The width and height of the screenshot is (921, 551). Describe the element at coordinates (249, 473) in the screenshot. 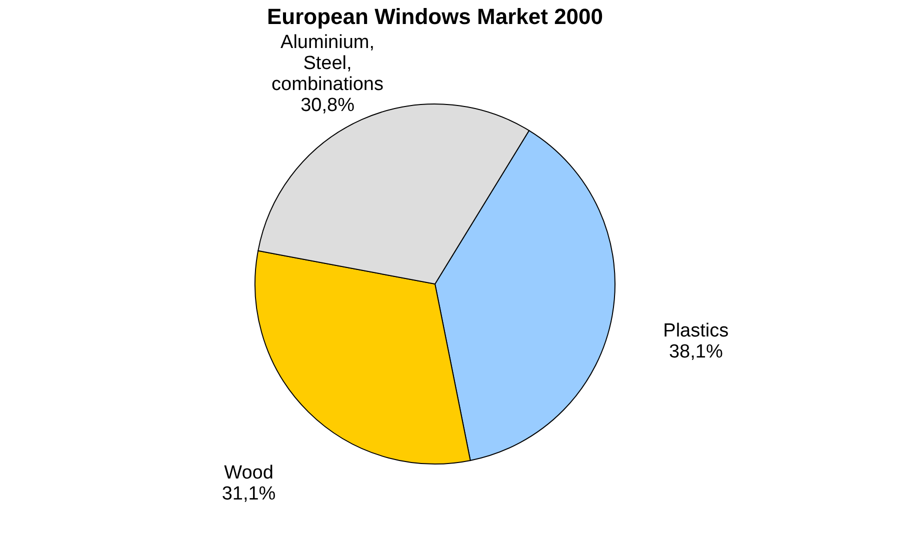

I see `slice-label: Wood` at that location.